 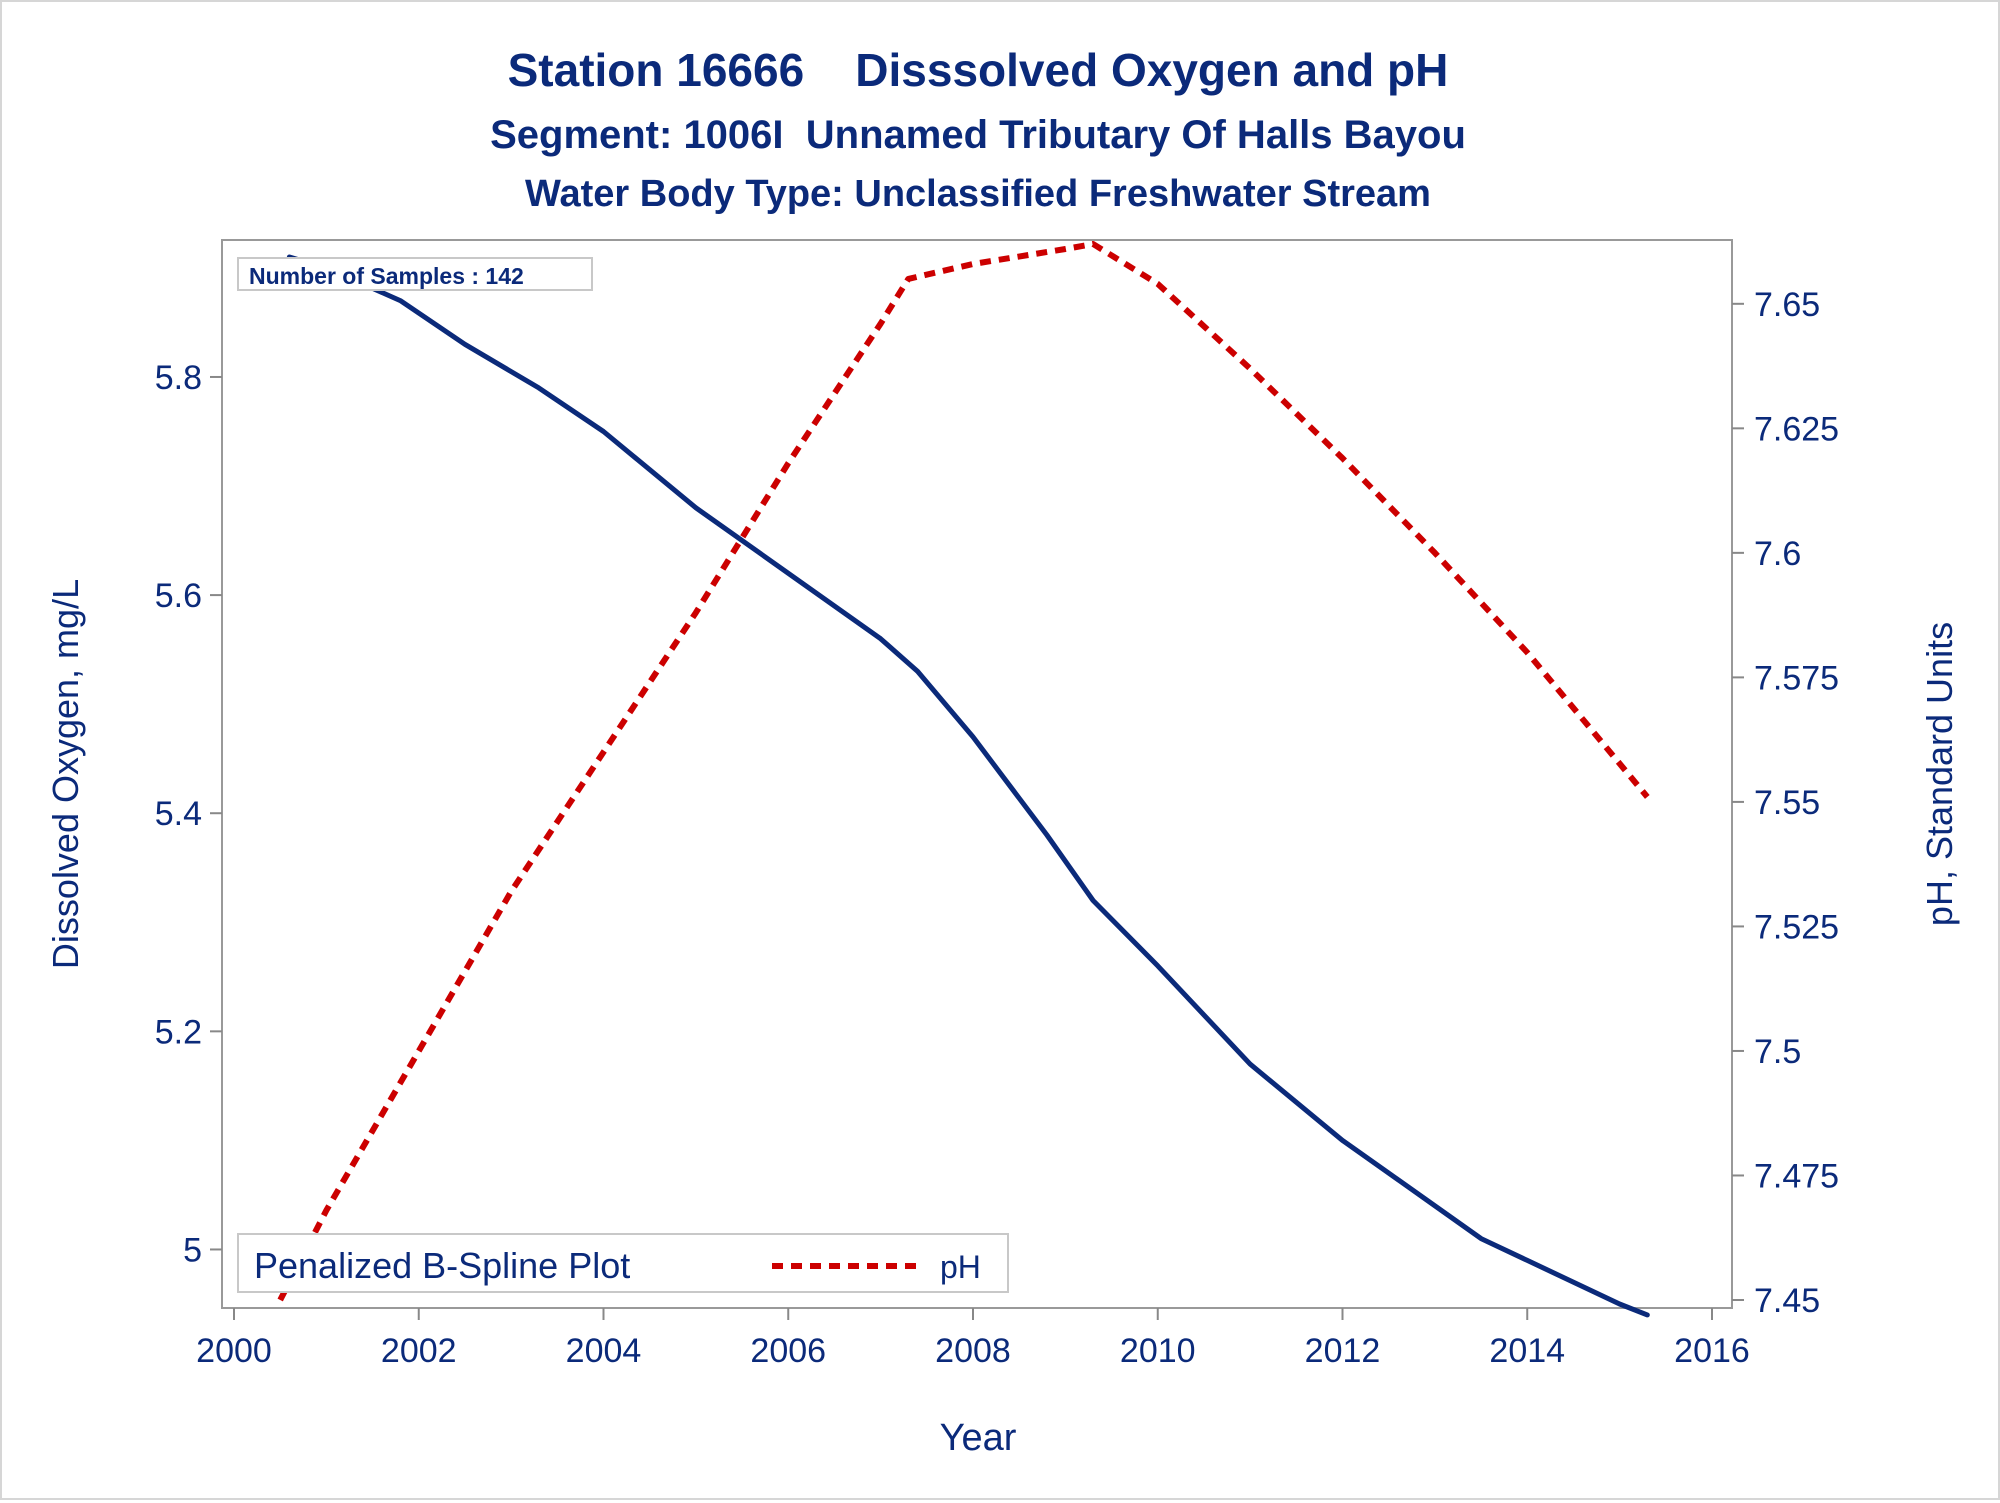 I want to click on y2-tick-label: 7.45, so click(x=1787, y=1301).